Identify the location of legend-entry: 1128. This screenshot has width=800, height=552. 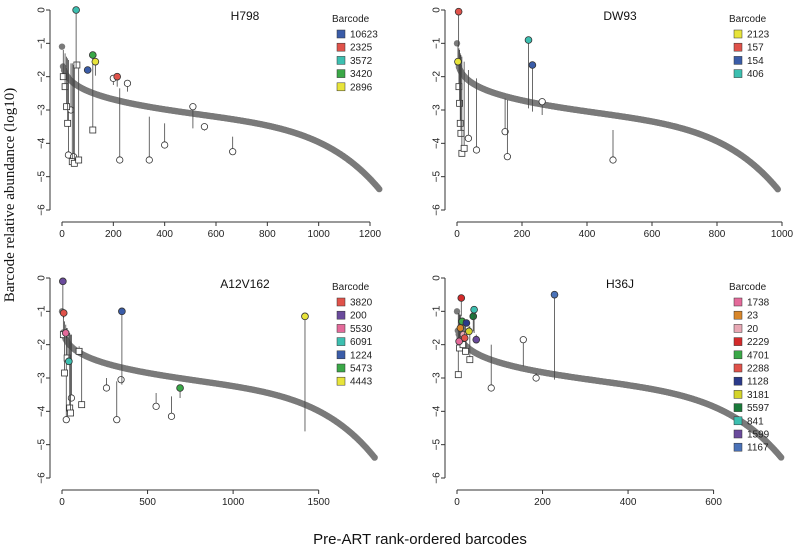
(758, 382).